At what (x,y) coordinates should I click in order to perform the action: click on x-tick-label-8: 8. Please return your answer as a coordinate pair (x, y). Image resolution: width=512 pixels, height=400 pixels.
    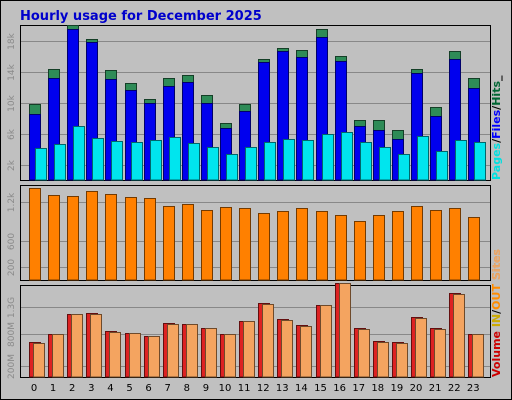
    Looking at the image, I should click on (187, 388).